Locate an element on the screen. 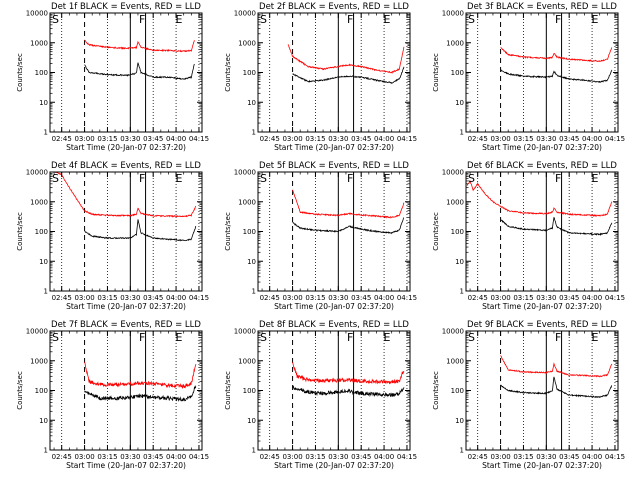 This screenshot has height=480, width=640. panel-title: Det 4f BLACK = Events, RED = LLD is located at coordinates (126, 166).